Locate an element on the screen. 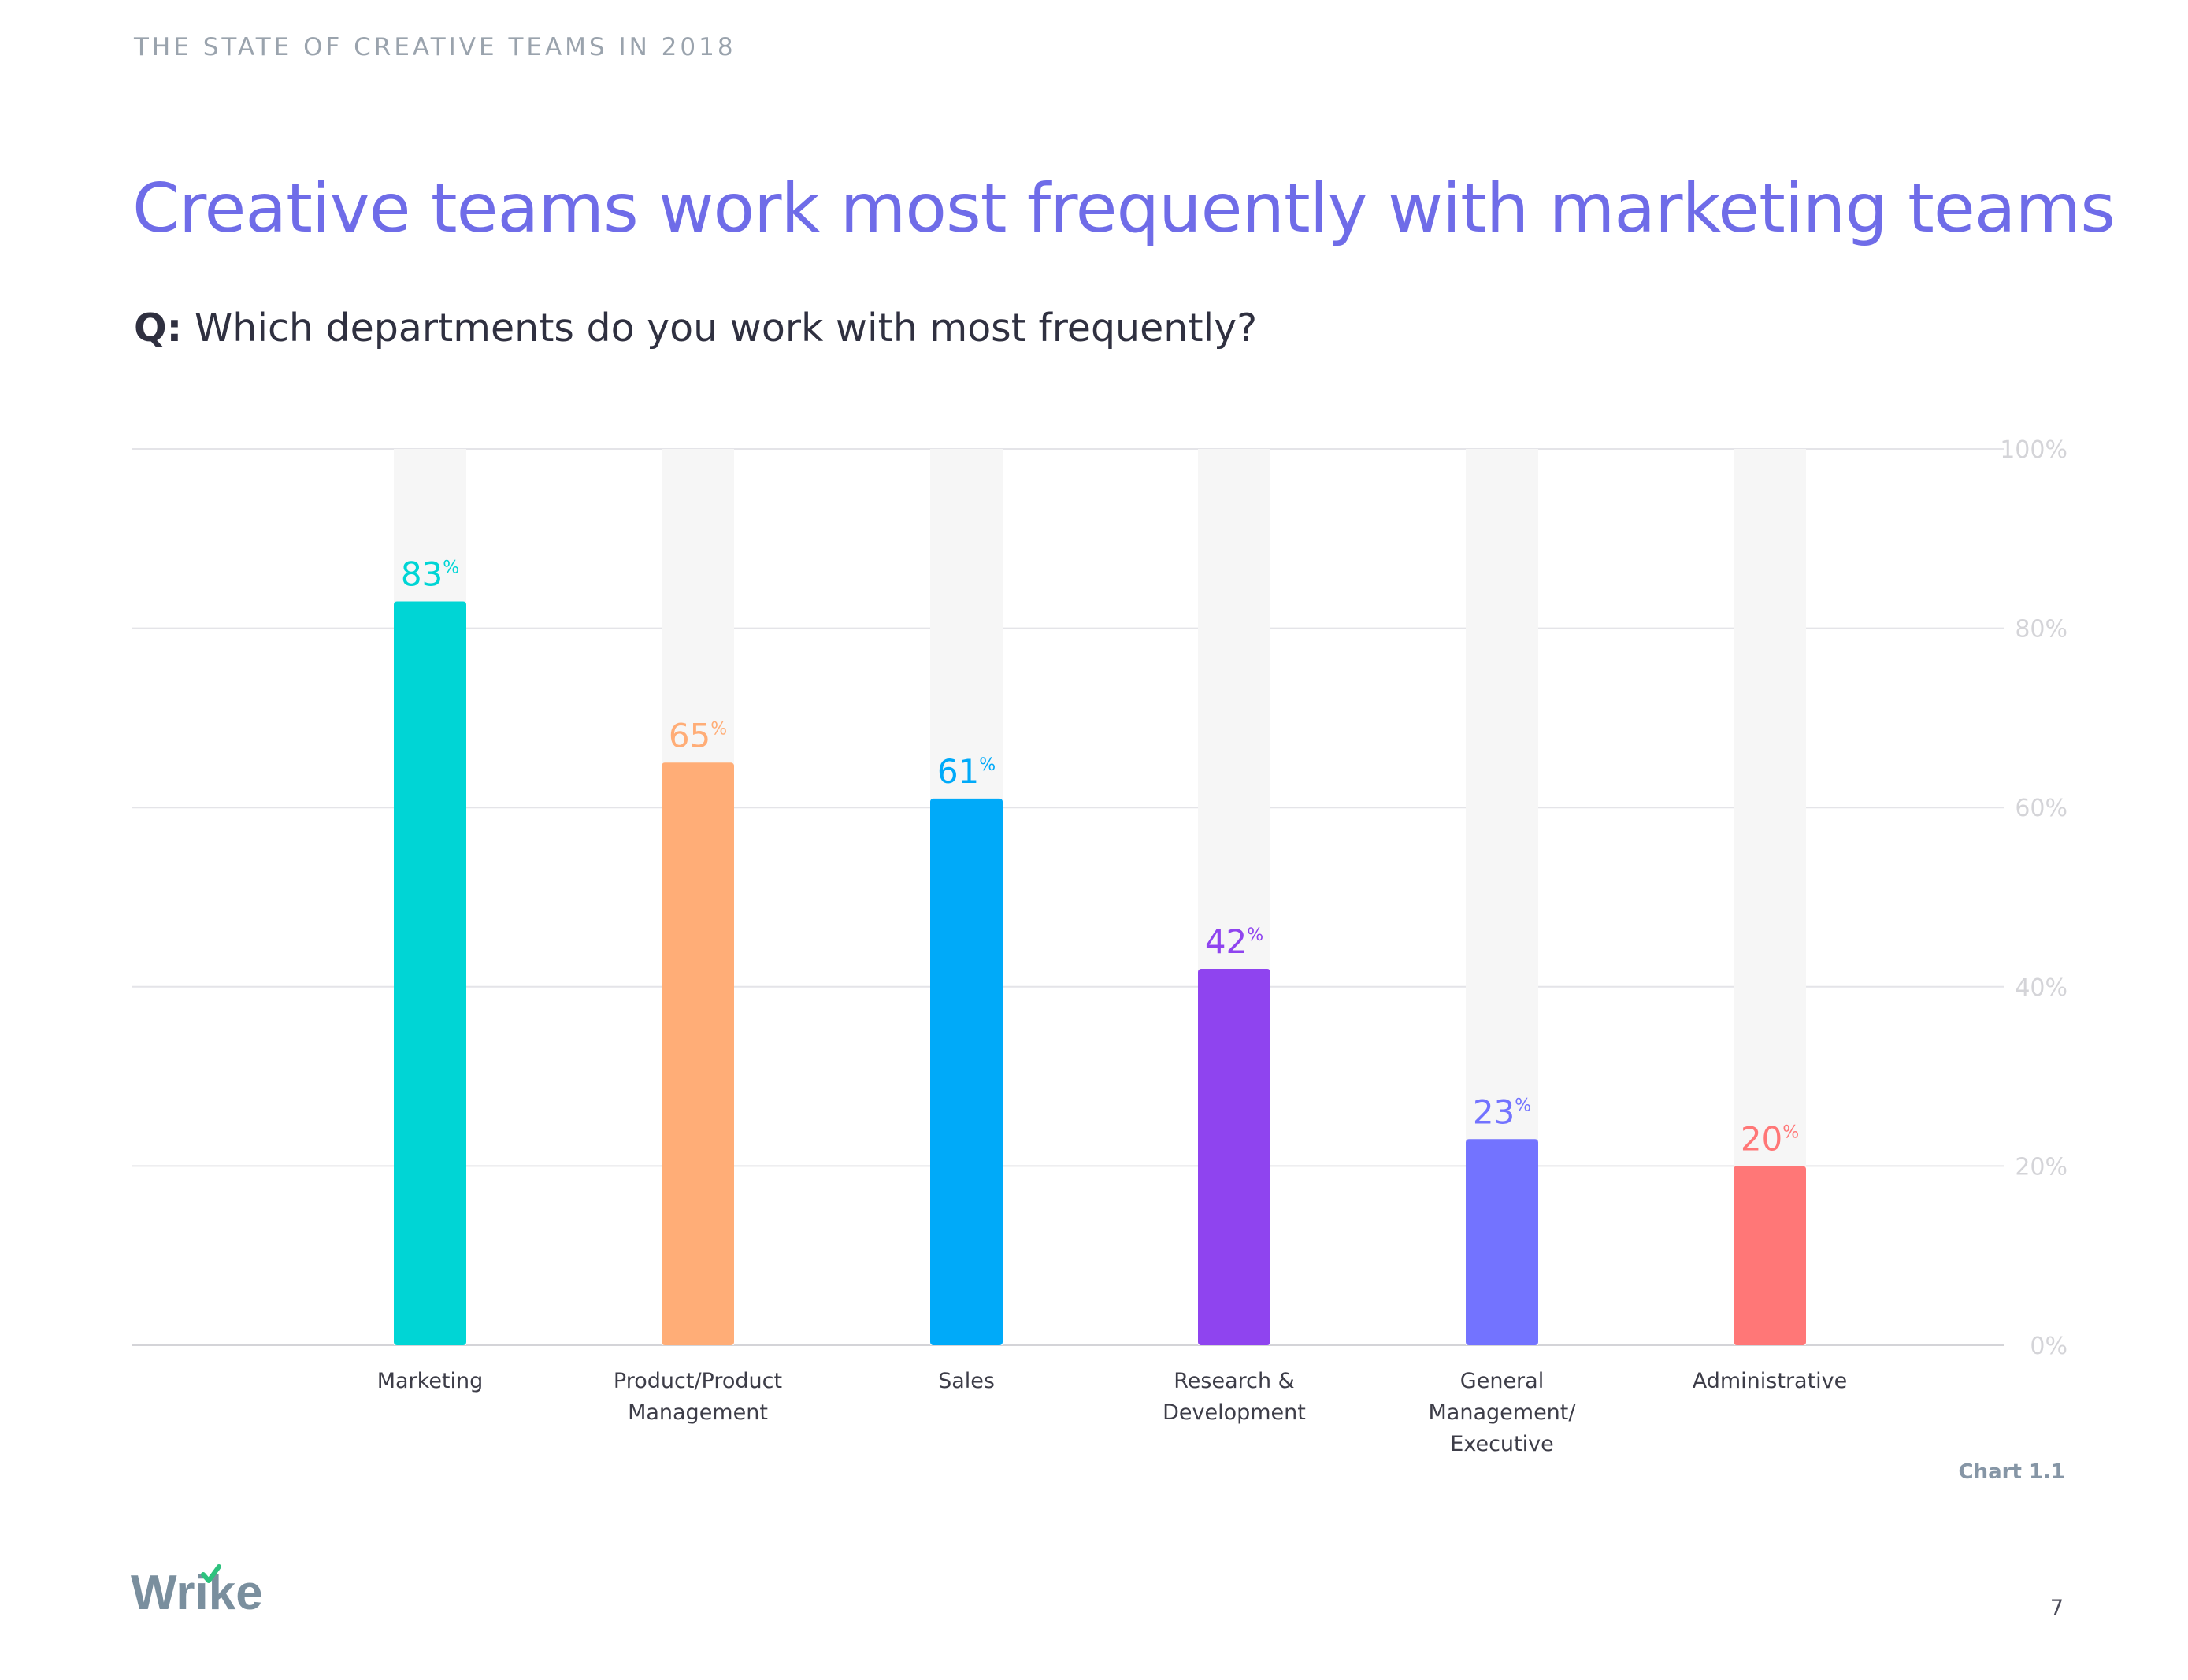  data-label: 23% is located at coordinates (1502, 1111).